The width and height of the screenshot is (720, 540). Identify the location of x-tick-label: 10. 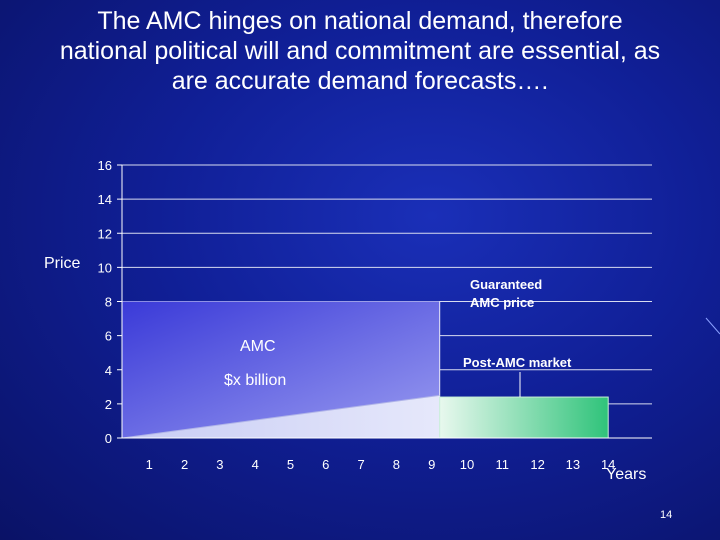
(467, 464).